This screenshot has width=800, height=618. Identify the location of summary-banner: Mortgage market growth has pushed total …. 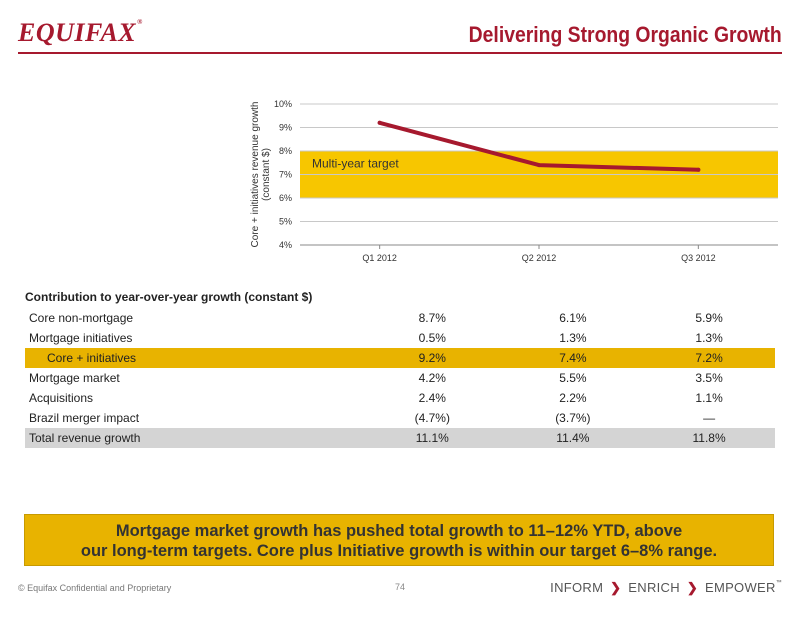
(399, 540).